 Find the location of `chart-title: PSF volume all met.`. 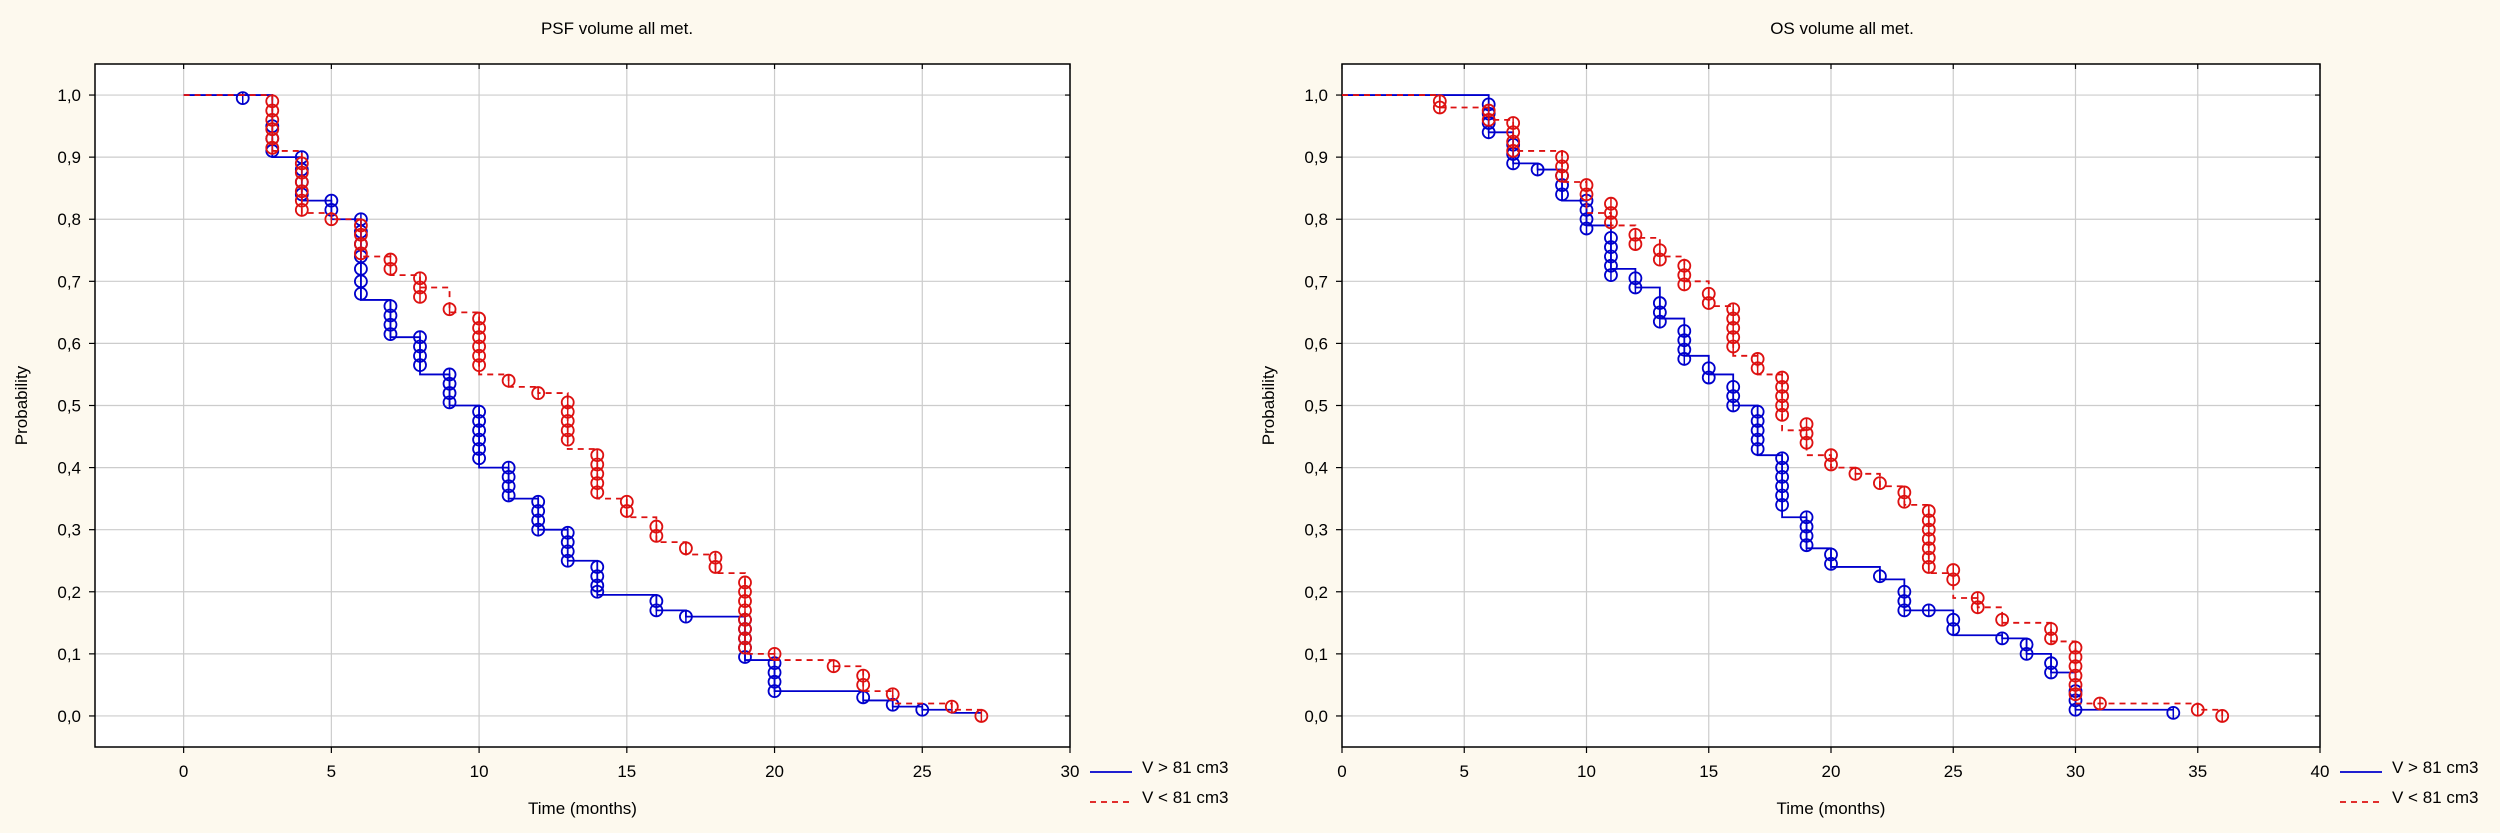

chart-title: PSF volume all met. is located at coordinates (617, 28).